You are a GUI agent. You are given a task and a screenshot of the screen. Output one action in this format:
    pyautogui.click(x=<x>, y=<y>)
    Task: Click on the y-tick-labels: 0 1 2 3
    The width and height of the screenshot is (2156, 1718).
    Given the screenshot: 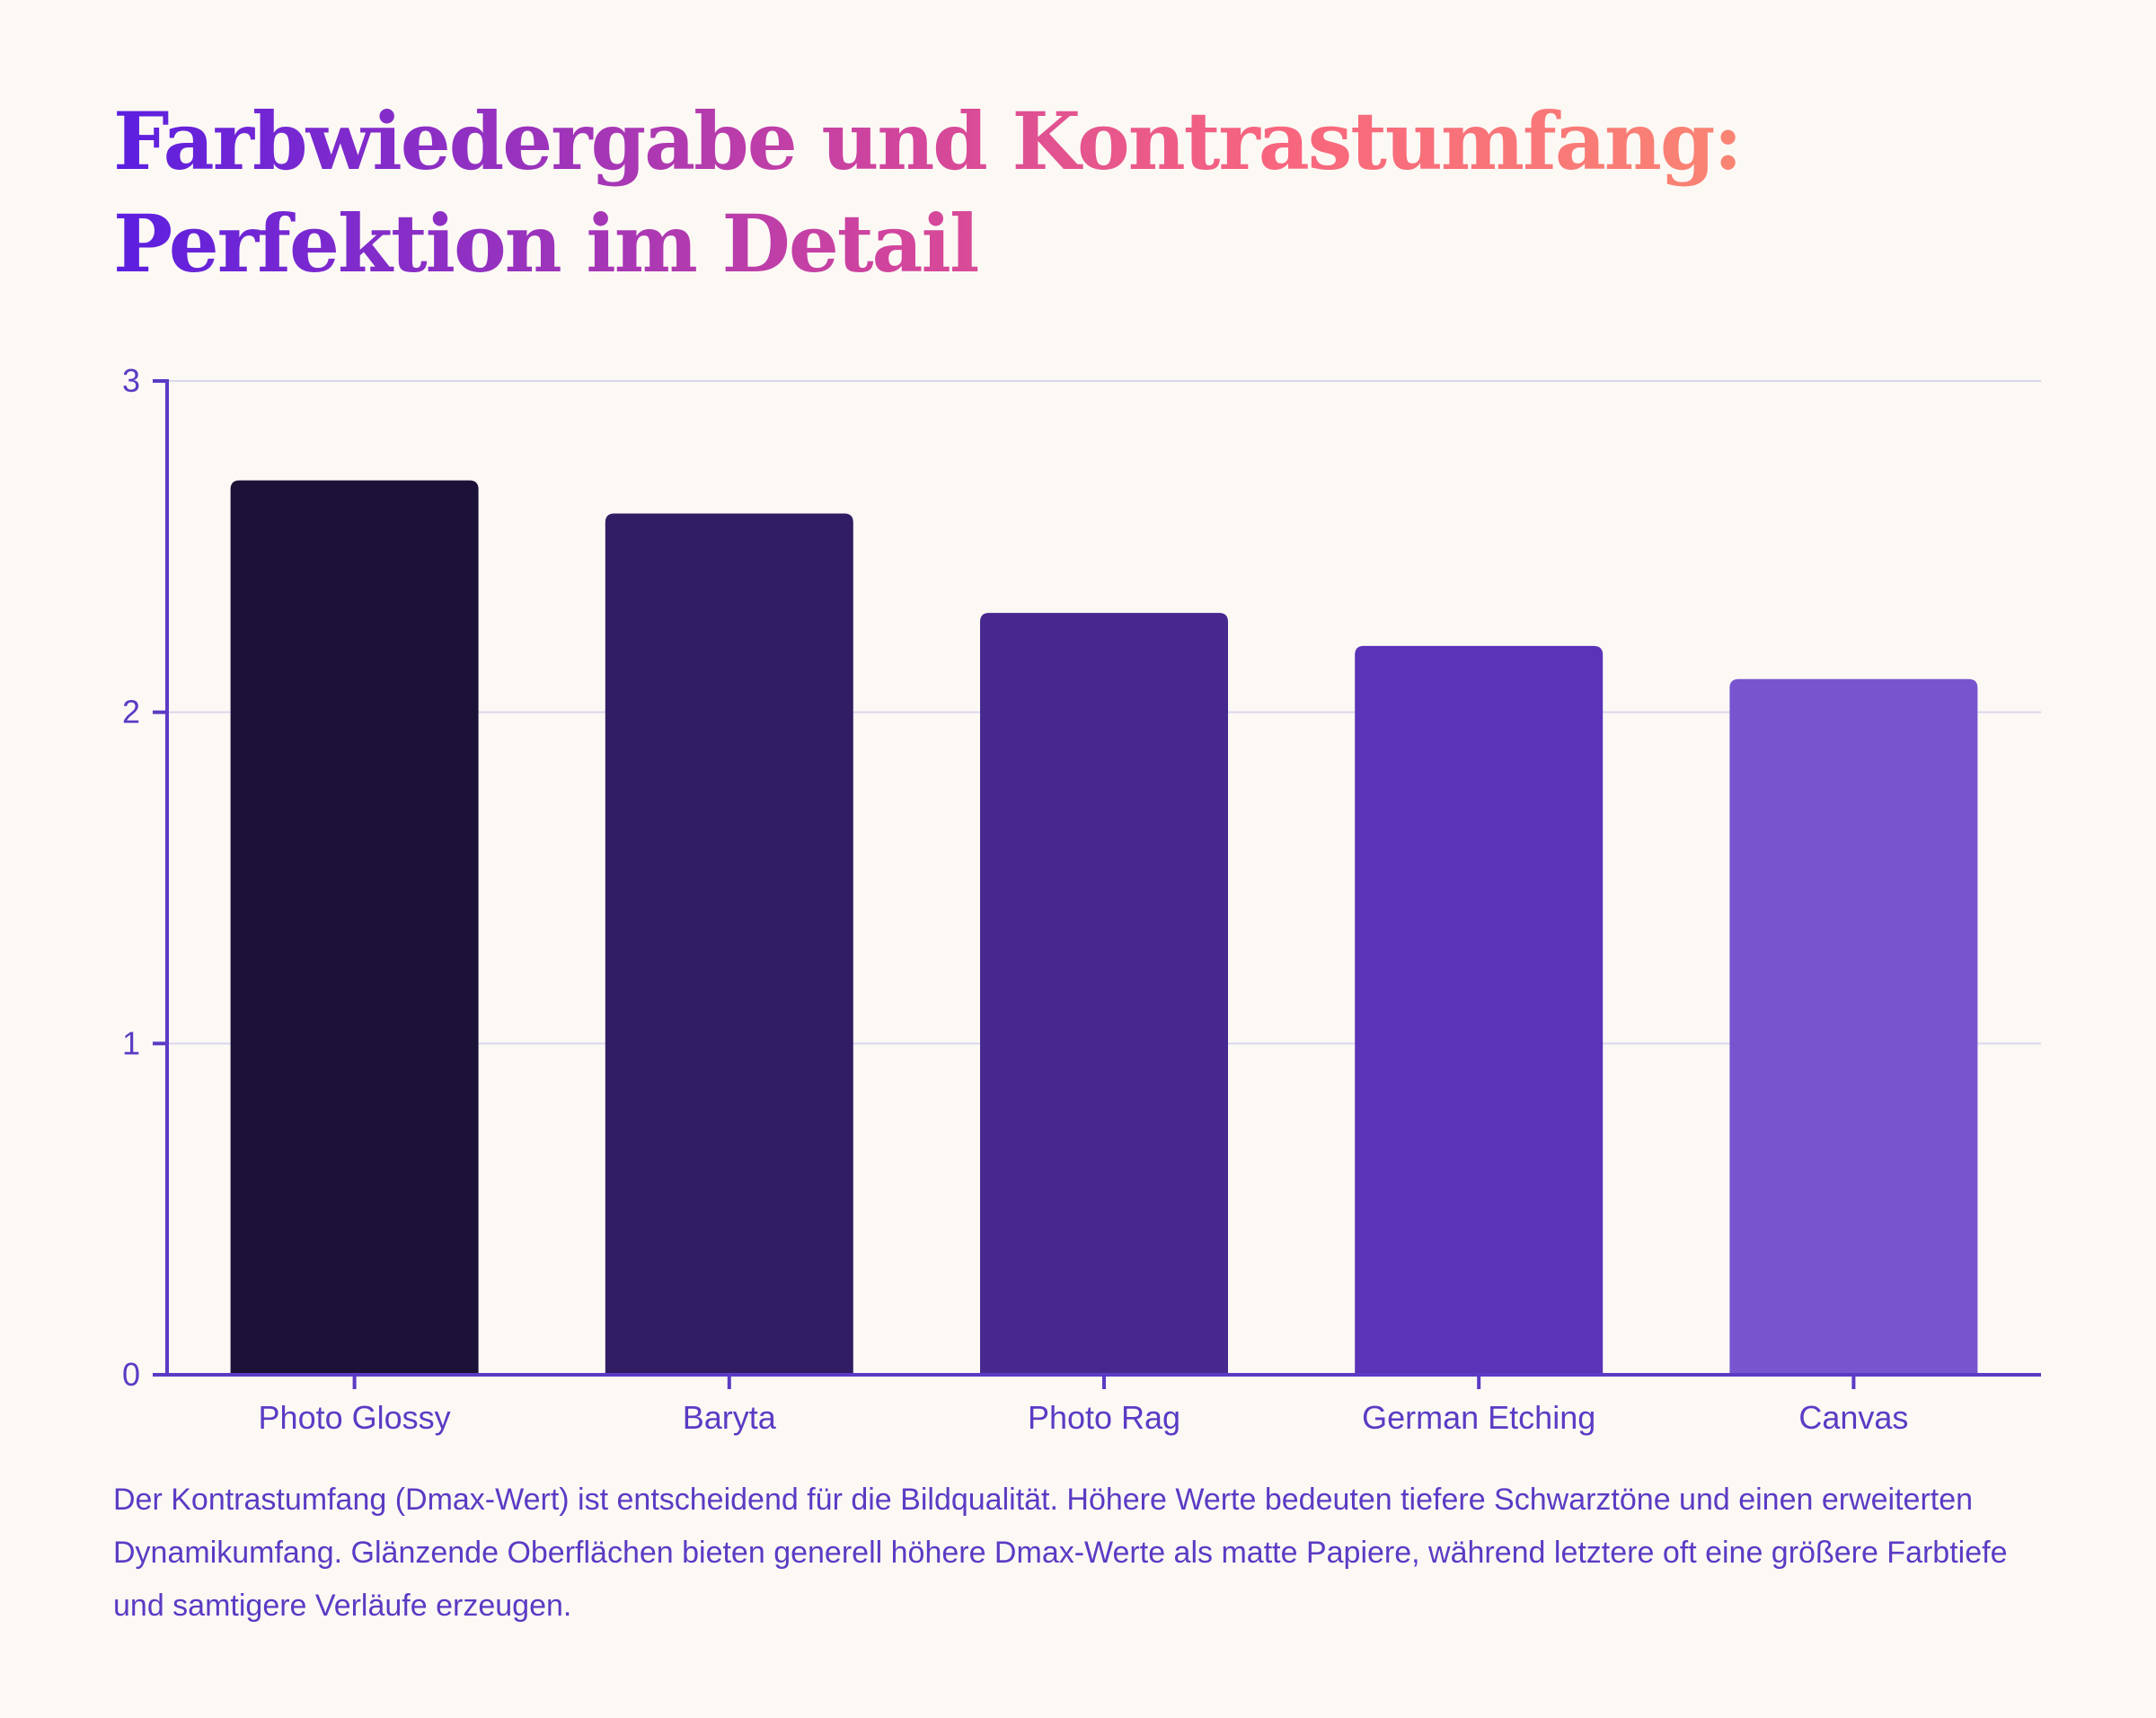 What is the action you would take?
    pyautogui.click(x=131, y=877)
    